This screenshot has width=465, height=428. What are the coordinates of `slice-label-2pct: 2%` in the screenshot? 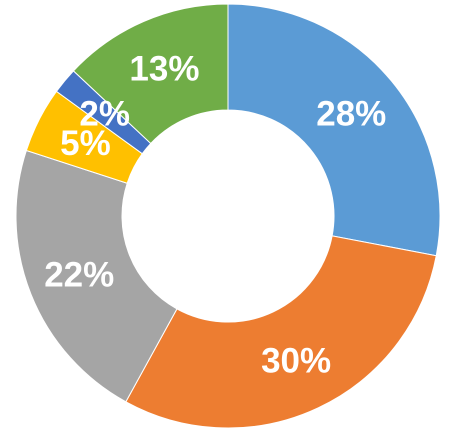 It's located at (104, 114).